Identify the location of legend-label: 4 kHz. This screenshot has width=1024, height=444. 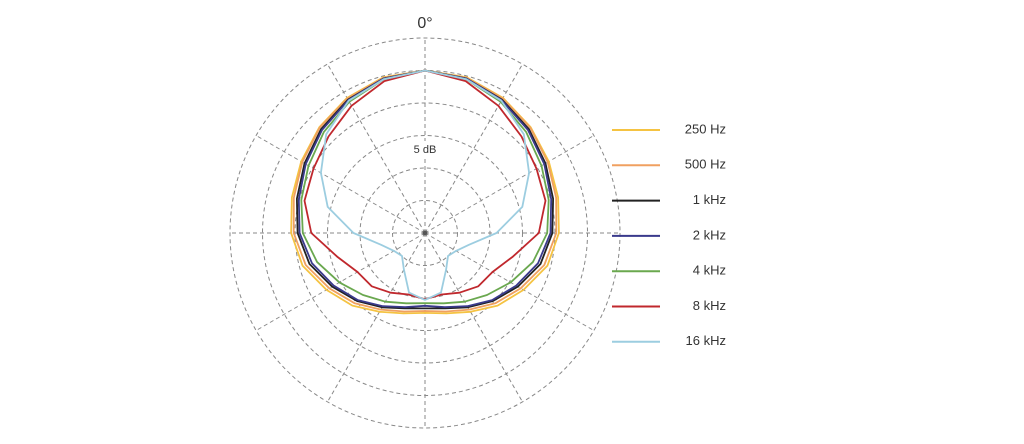
(709, 270).